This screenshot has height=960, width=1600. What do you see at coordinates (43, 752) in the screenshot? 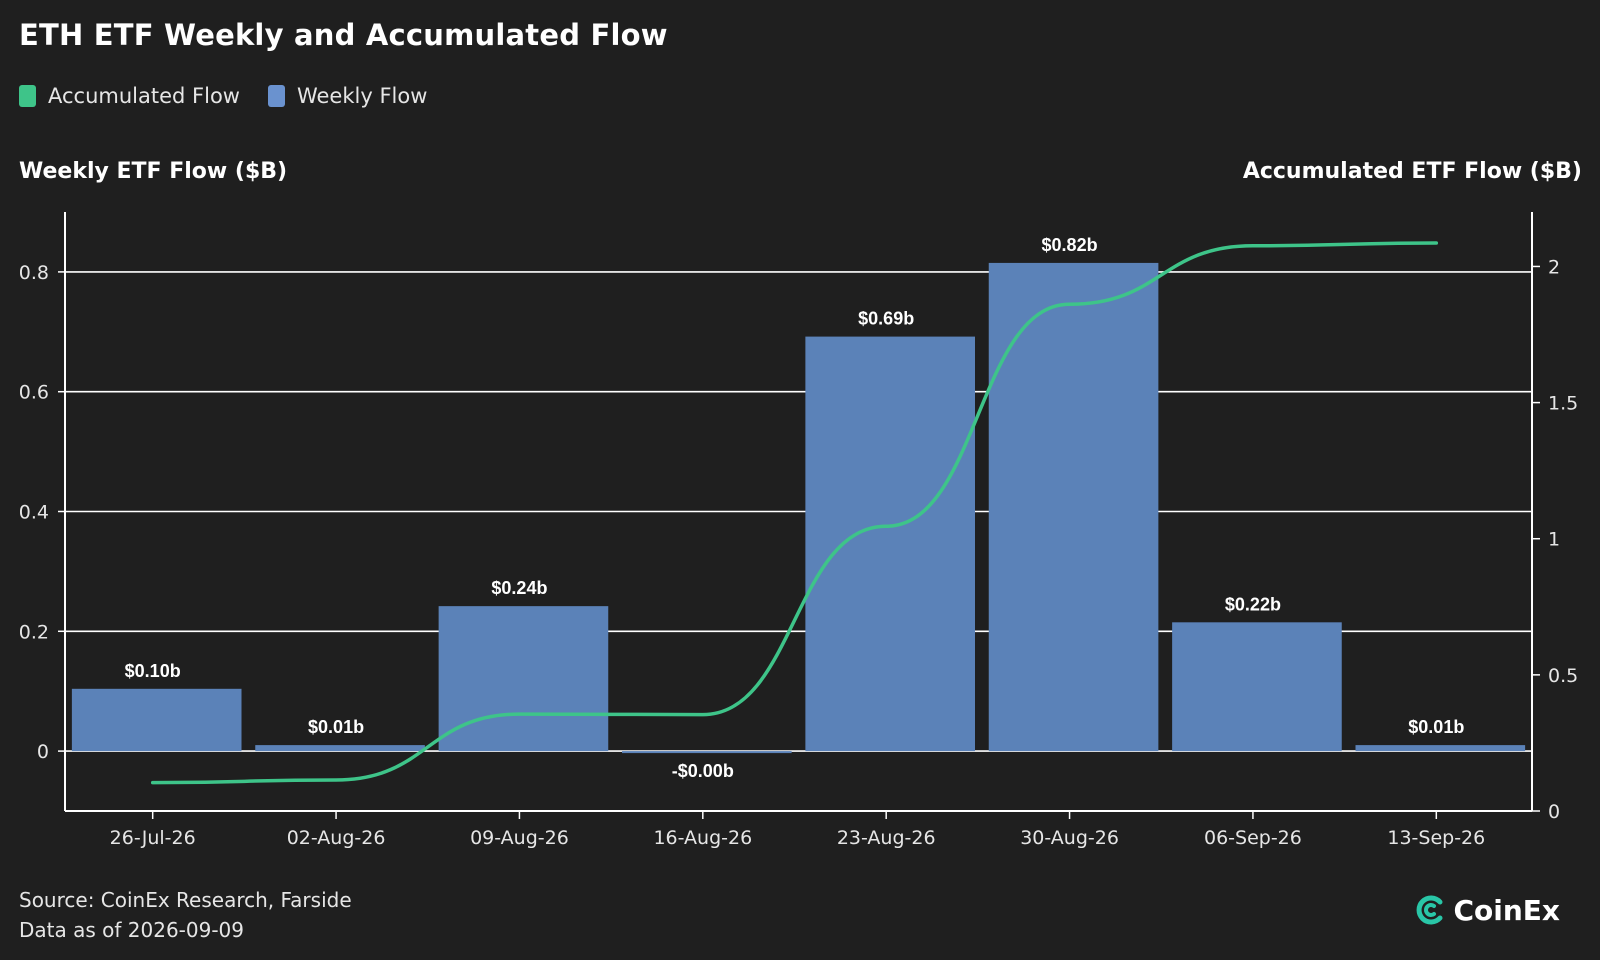
I see `y-tick-label: 0` at bounding box center [43, 752].